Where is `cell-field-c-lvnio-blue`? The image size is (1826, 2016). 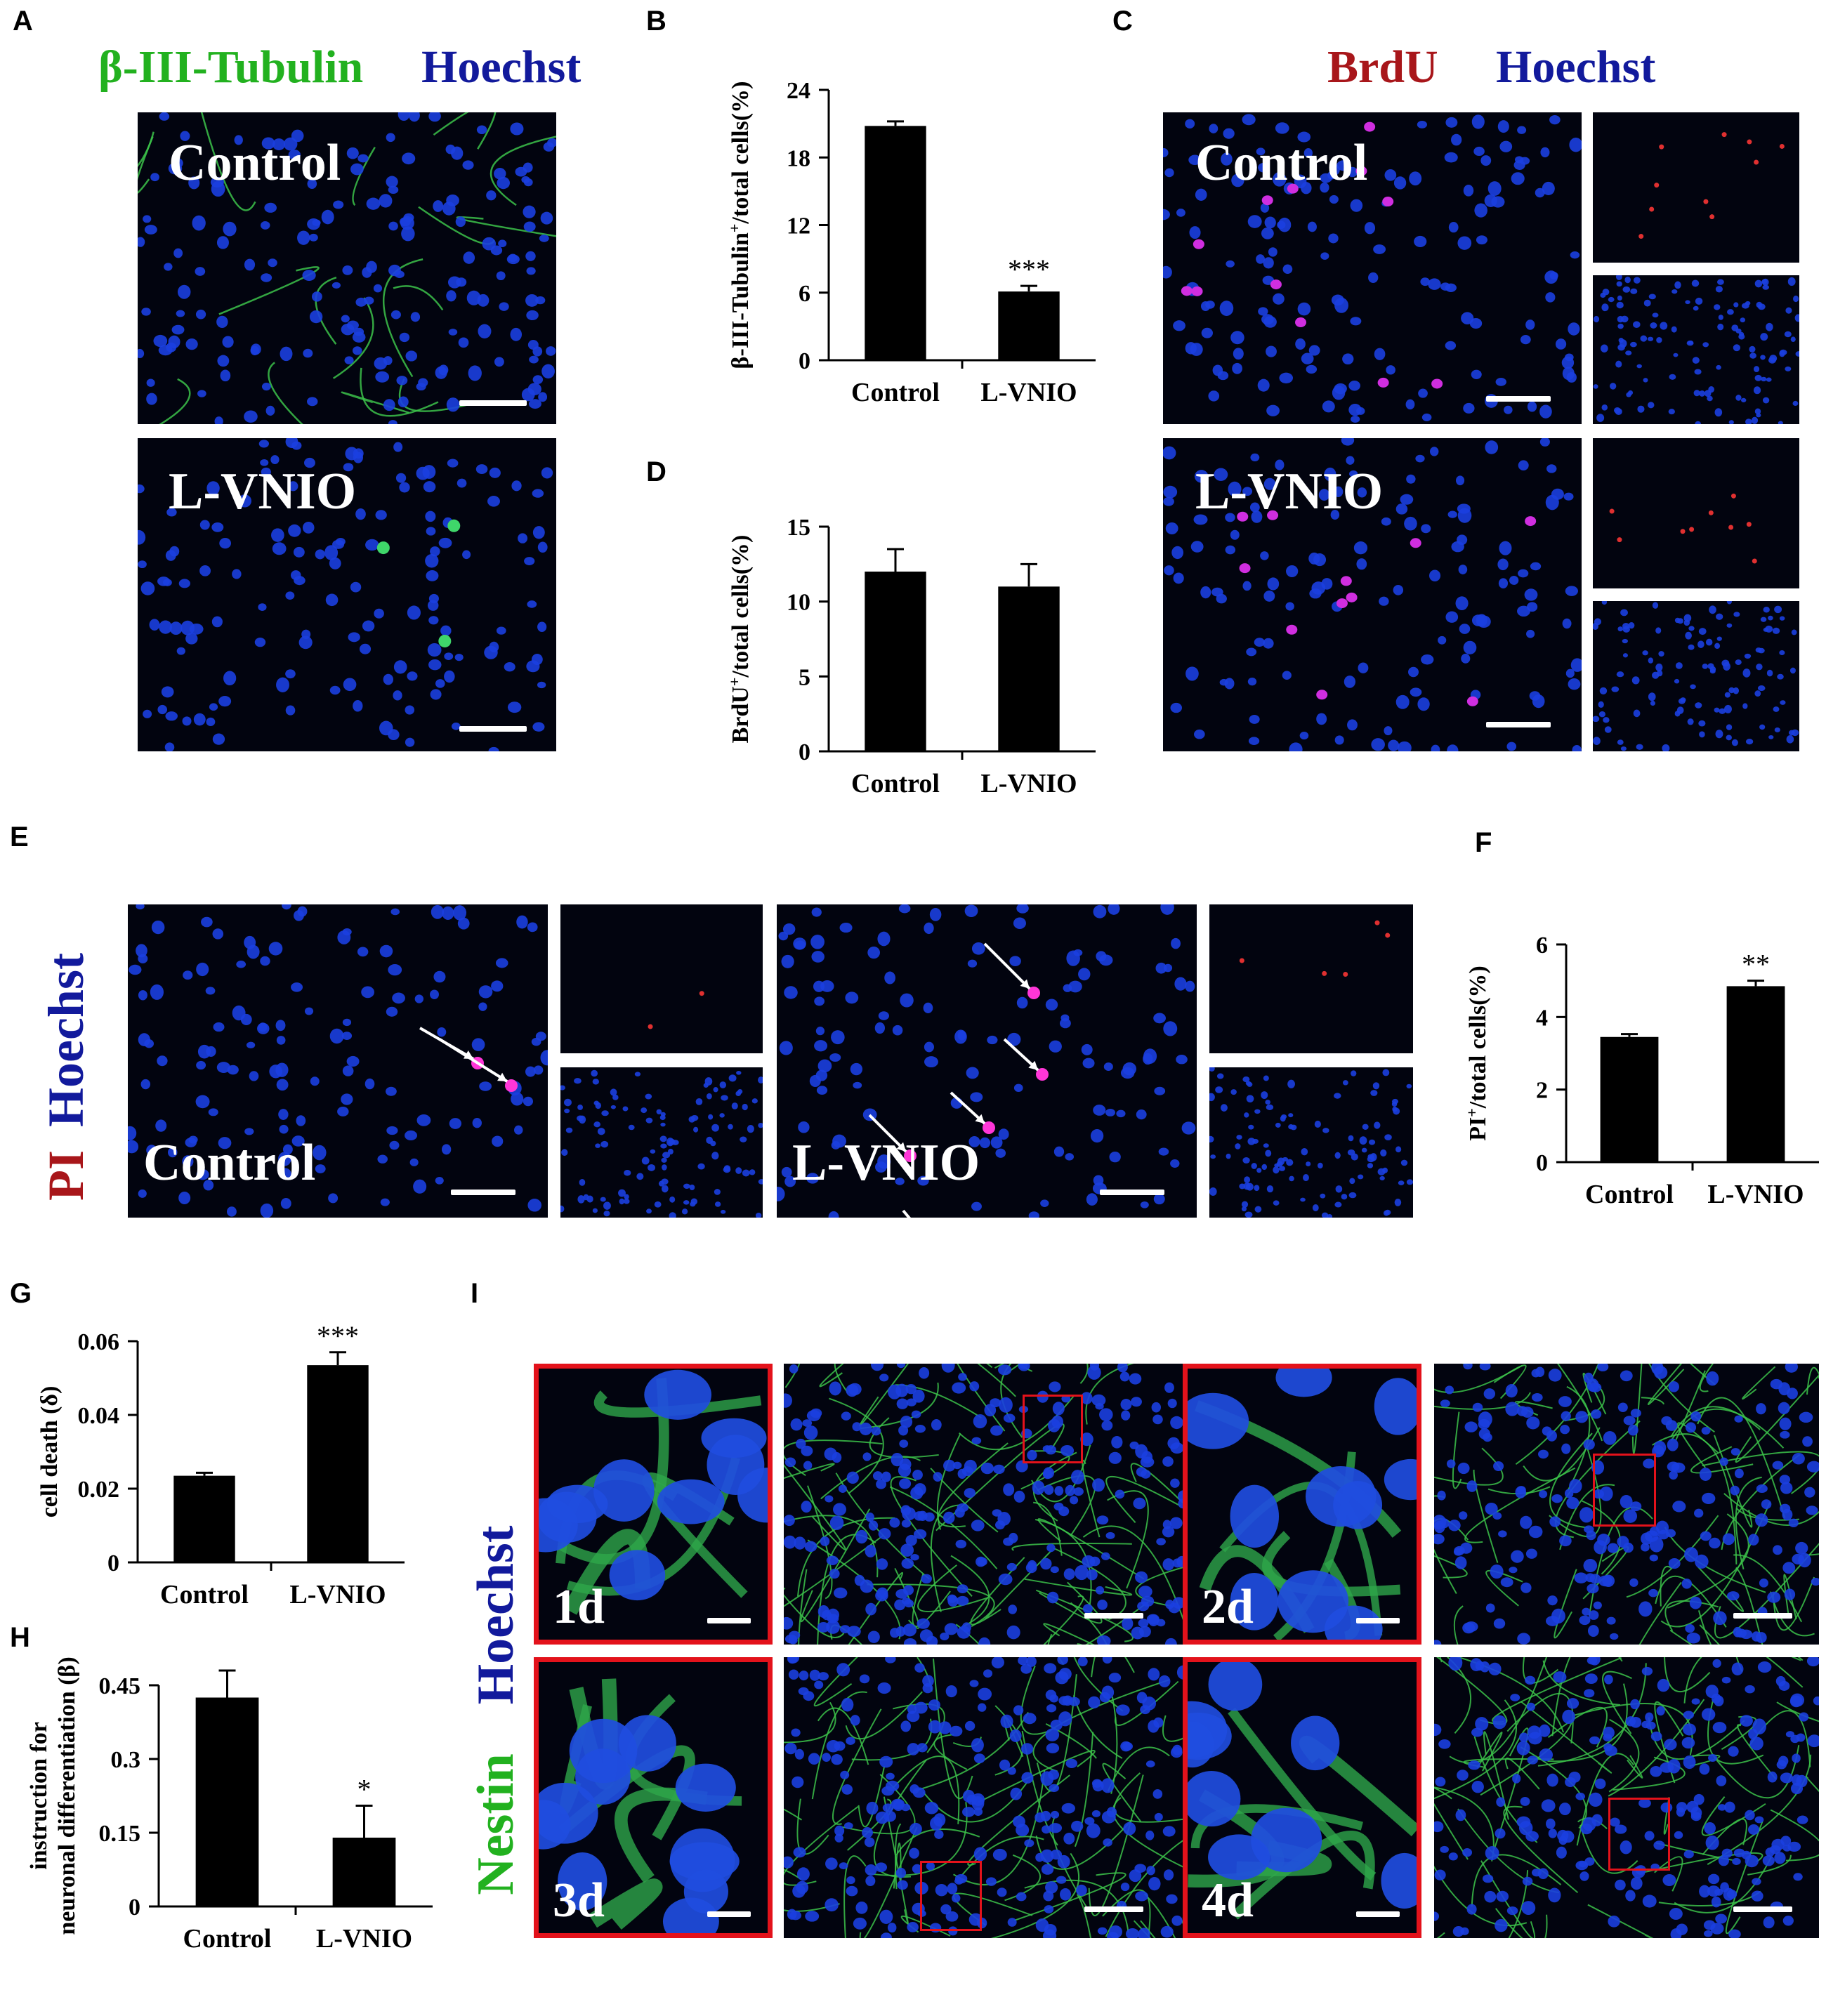 cell-field-c-lvnio-blue is located at coordinates (1696, 676).